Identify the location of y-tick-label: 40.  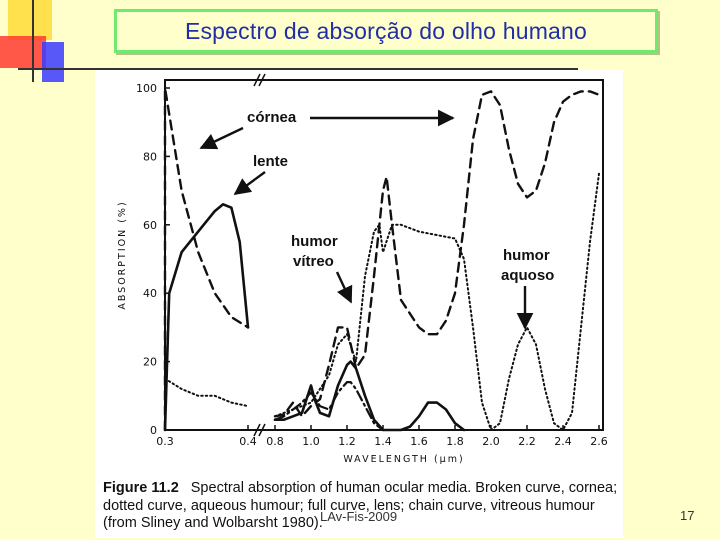
(150, 293).